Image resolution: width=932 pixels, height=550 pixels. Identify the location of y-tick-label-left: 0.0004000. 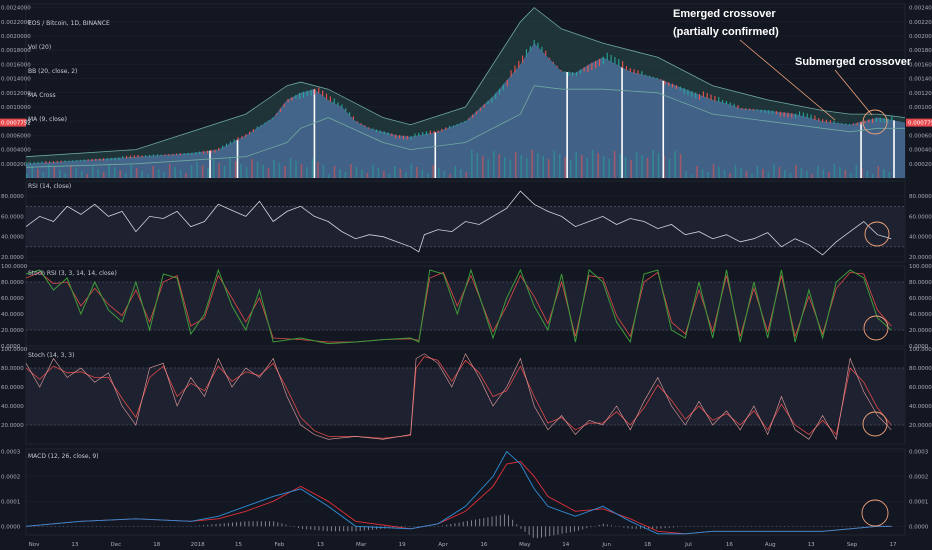
(16, 151).